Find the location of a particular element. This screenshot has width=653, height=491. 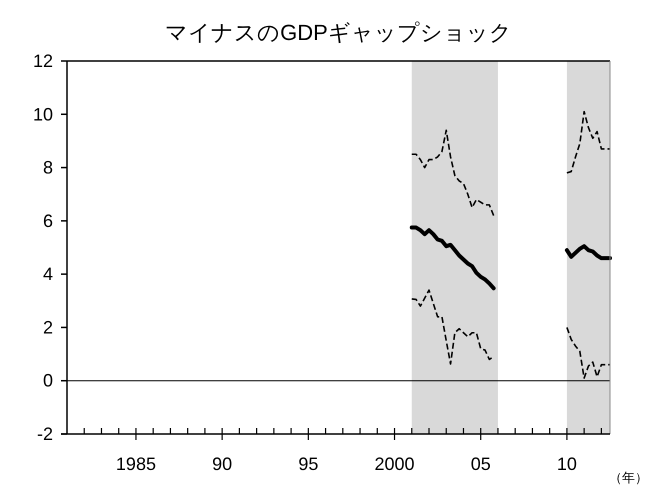

x-tick-label: 95 is located at coordinates (308, 464).